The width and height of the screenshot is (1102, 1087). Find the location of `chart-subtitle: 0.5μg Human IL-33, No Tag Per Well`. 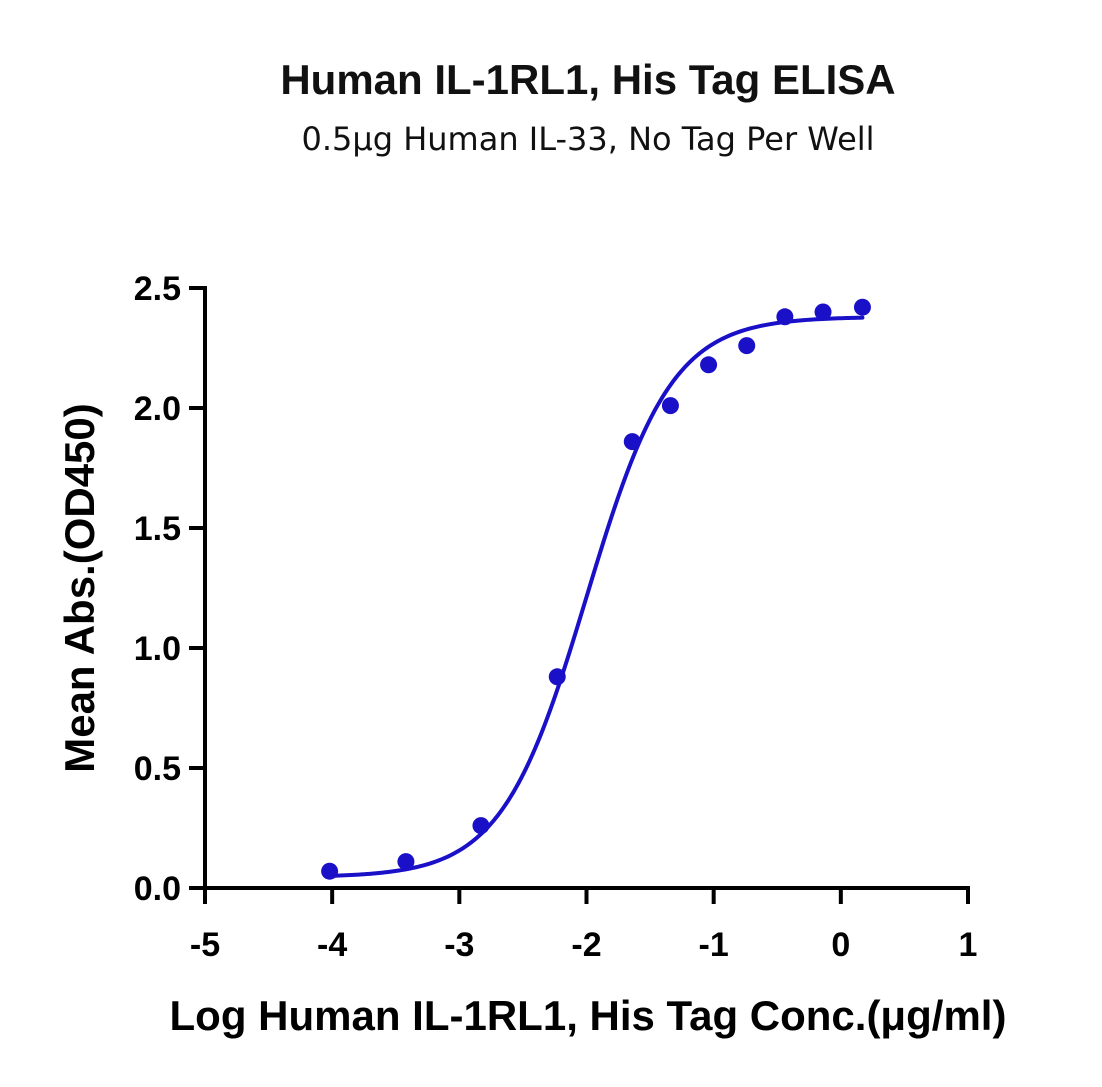

chart-subtitle: 0.5μg Human IL-33, No Tag Per Well is located at coordinates (587, 139).